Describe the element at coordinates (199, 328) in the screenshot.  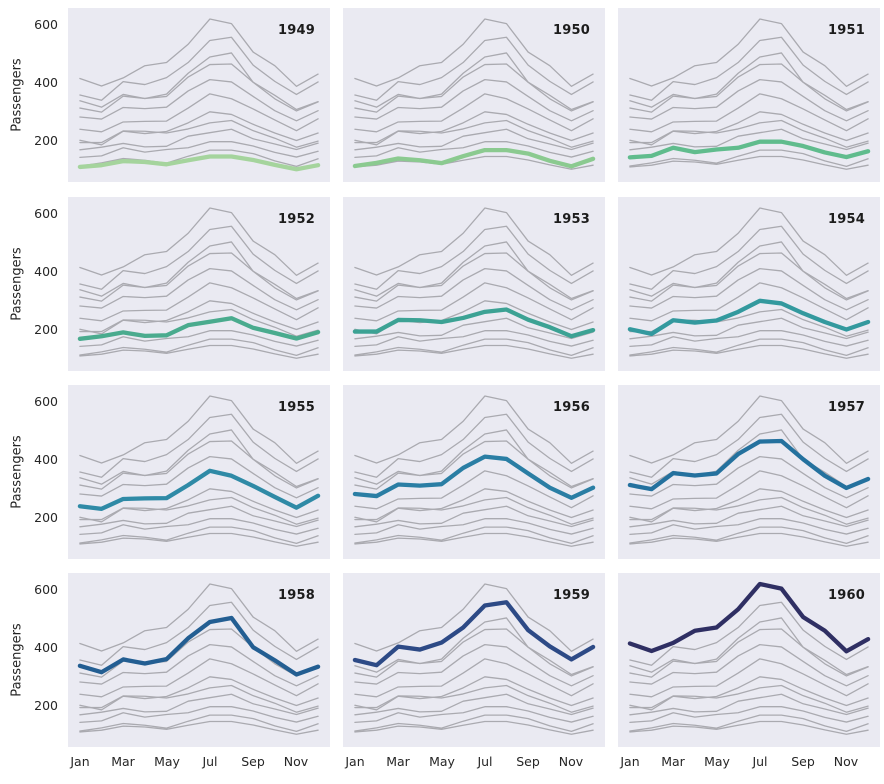
I see `highlight-line-1952` at that location.